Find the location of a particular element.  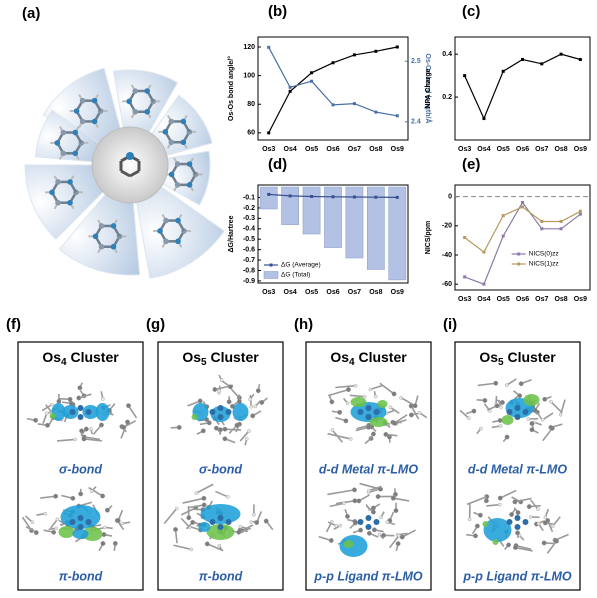

title-suffix: Cluster is located at coordinates (381, 357).